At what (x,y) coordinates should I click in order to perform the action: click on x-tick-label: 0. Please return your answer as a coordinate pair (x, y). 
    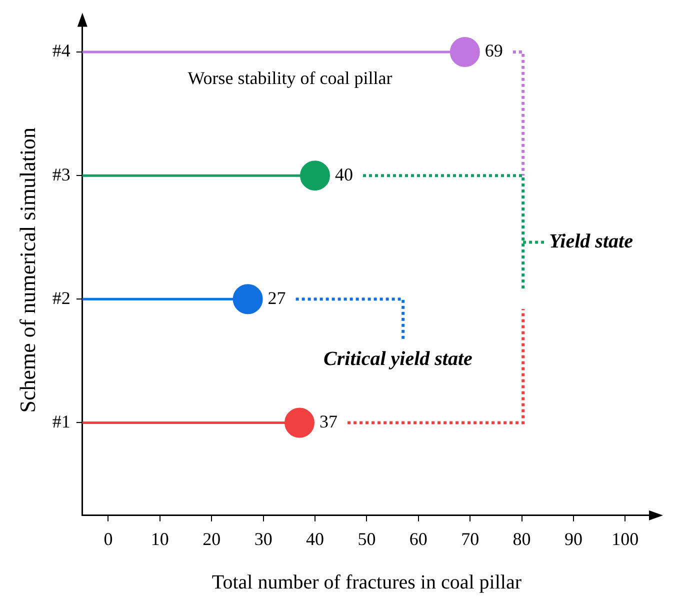
    Looking at the image, I should click on (108, 538).